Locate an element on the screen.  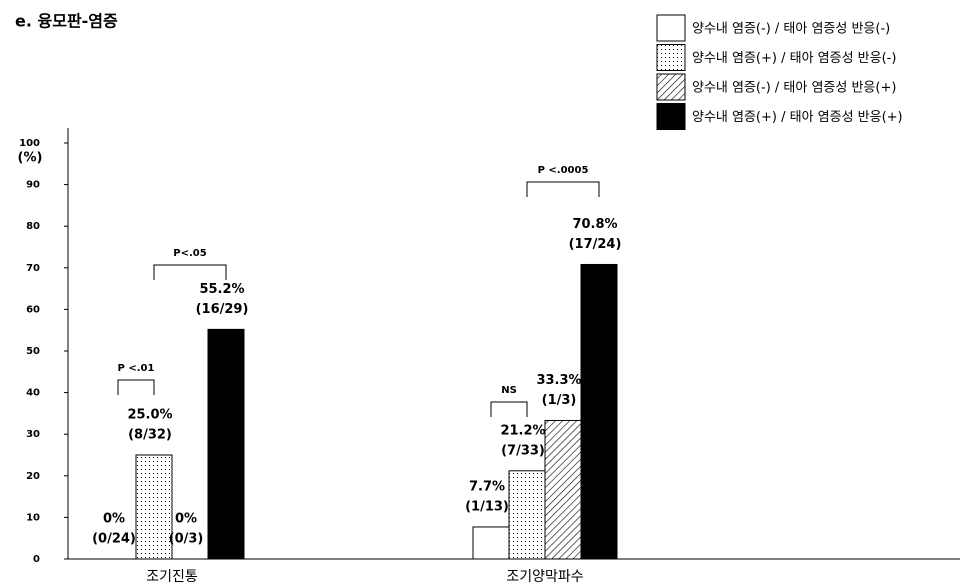
legend-label: 양수내 염증(+) / 태아 염증성 반응(+) is located at coordinates (797, 117).